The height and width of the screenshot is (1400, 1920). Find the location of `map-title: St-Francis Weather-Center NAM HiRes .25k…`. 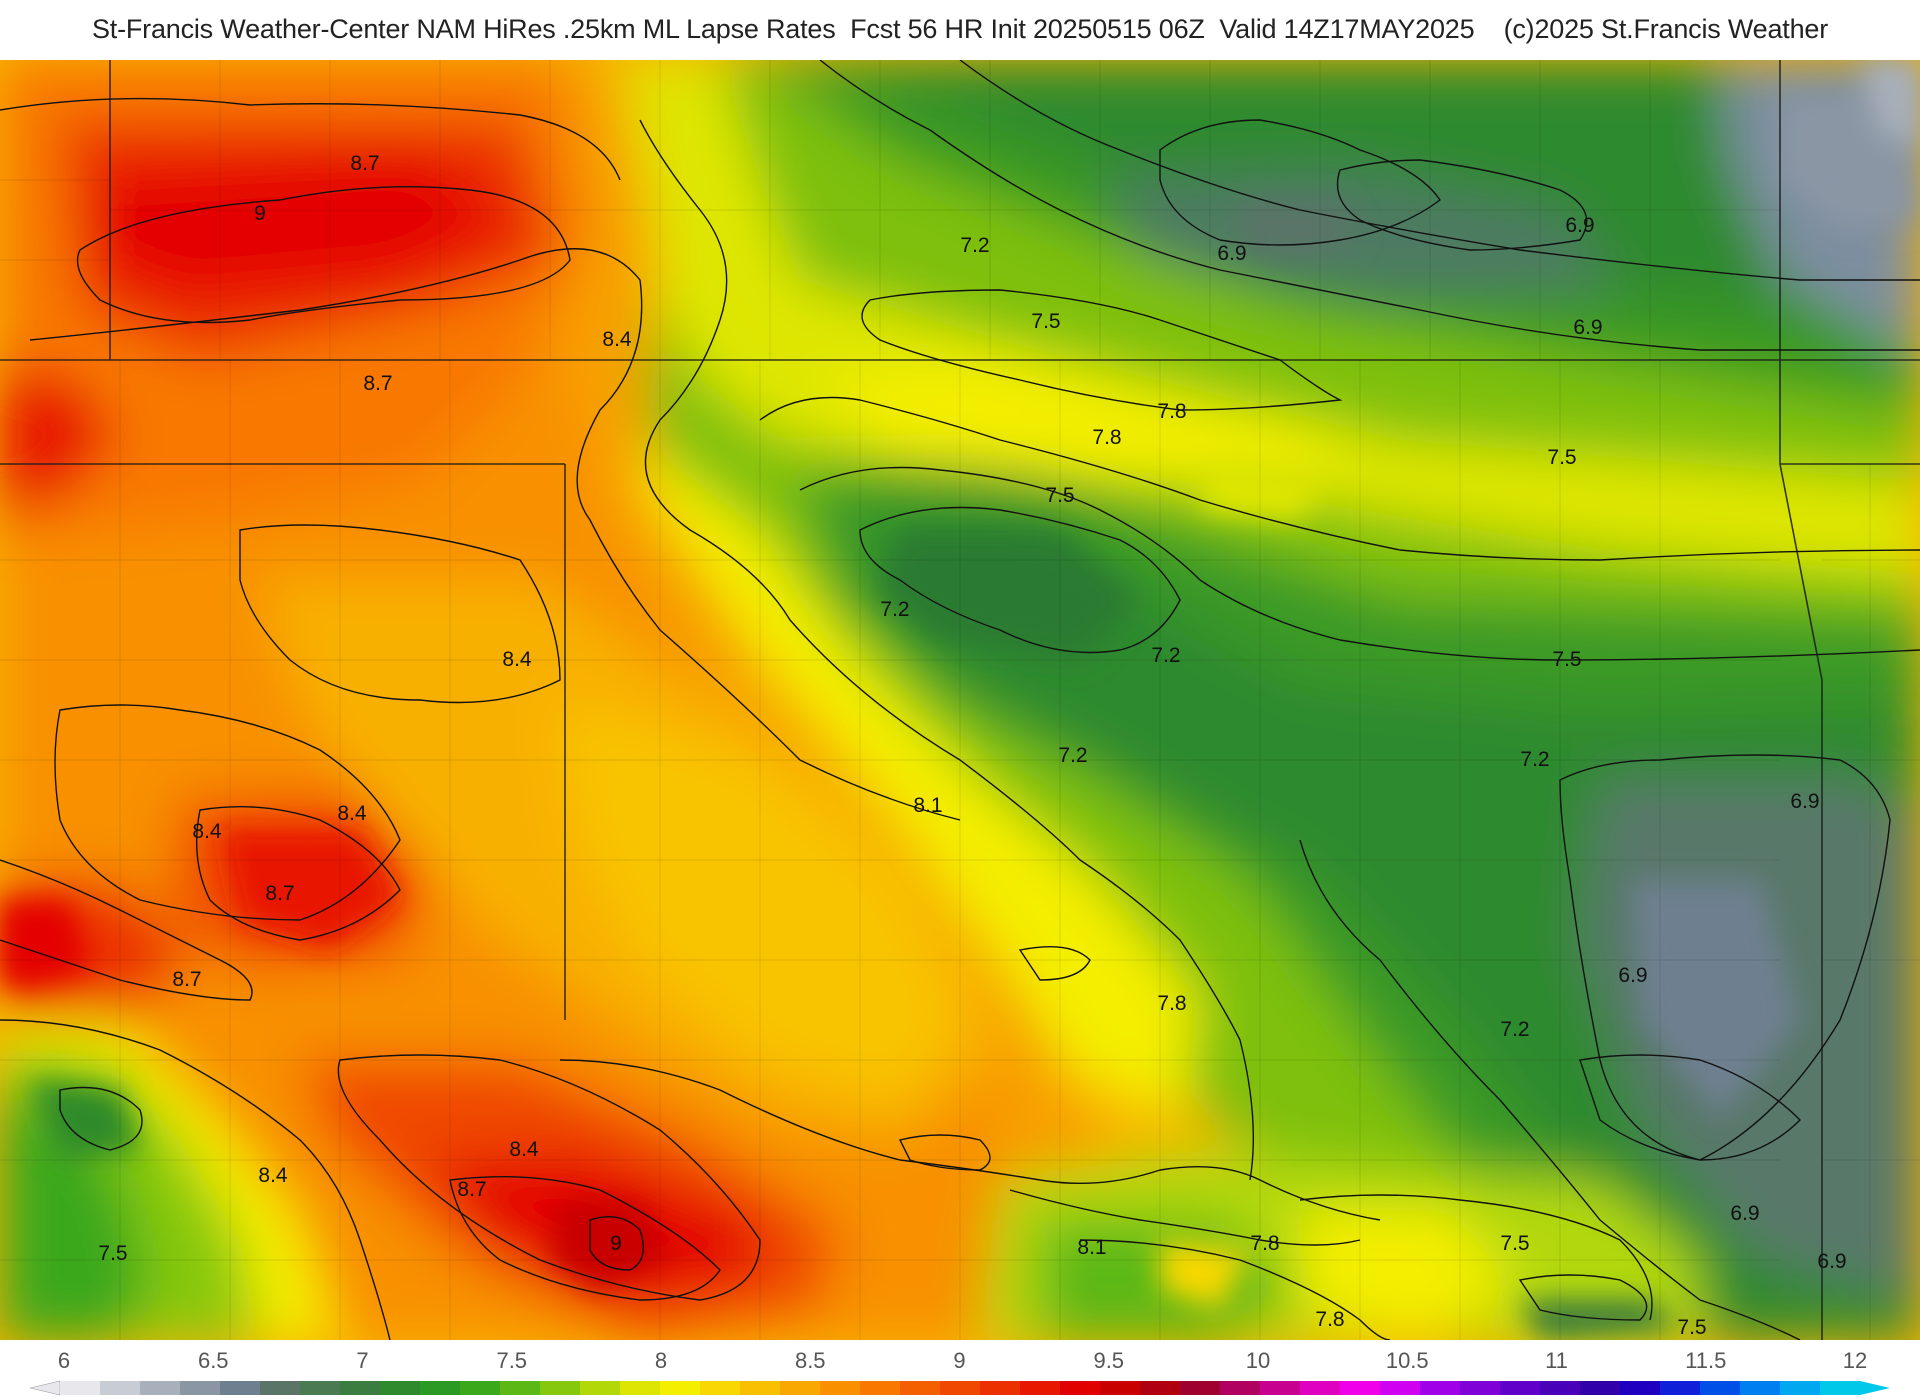

map-title: St-Francis Weather-Center NAM HiRes .25k… is located at coordinates (960, 29).